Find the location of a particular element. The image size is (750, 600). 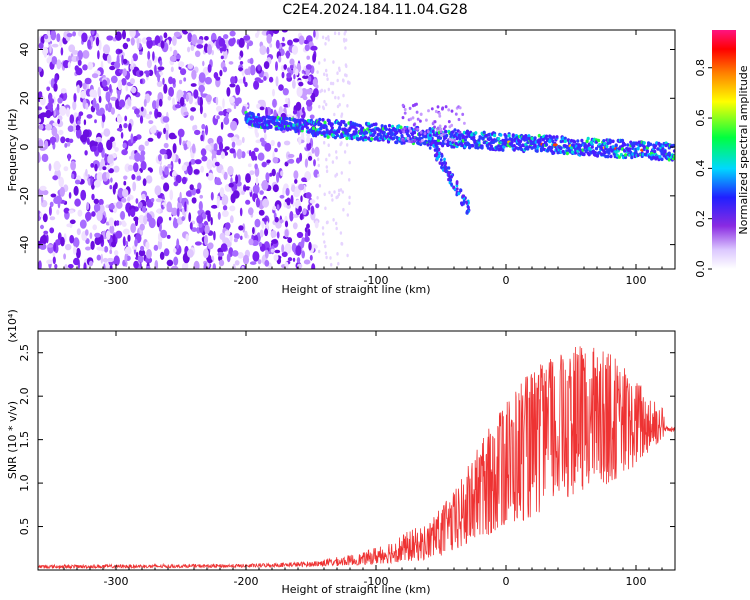

x-tick-label: -200 is located at coordinates (246, 581).